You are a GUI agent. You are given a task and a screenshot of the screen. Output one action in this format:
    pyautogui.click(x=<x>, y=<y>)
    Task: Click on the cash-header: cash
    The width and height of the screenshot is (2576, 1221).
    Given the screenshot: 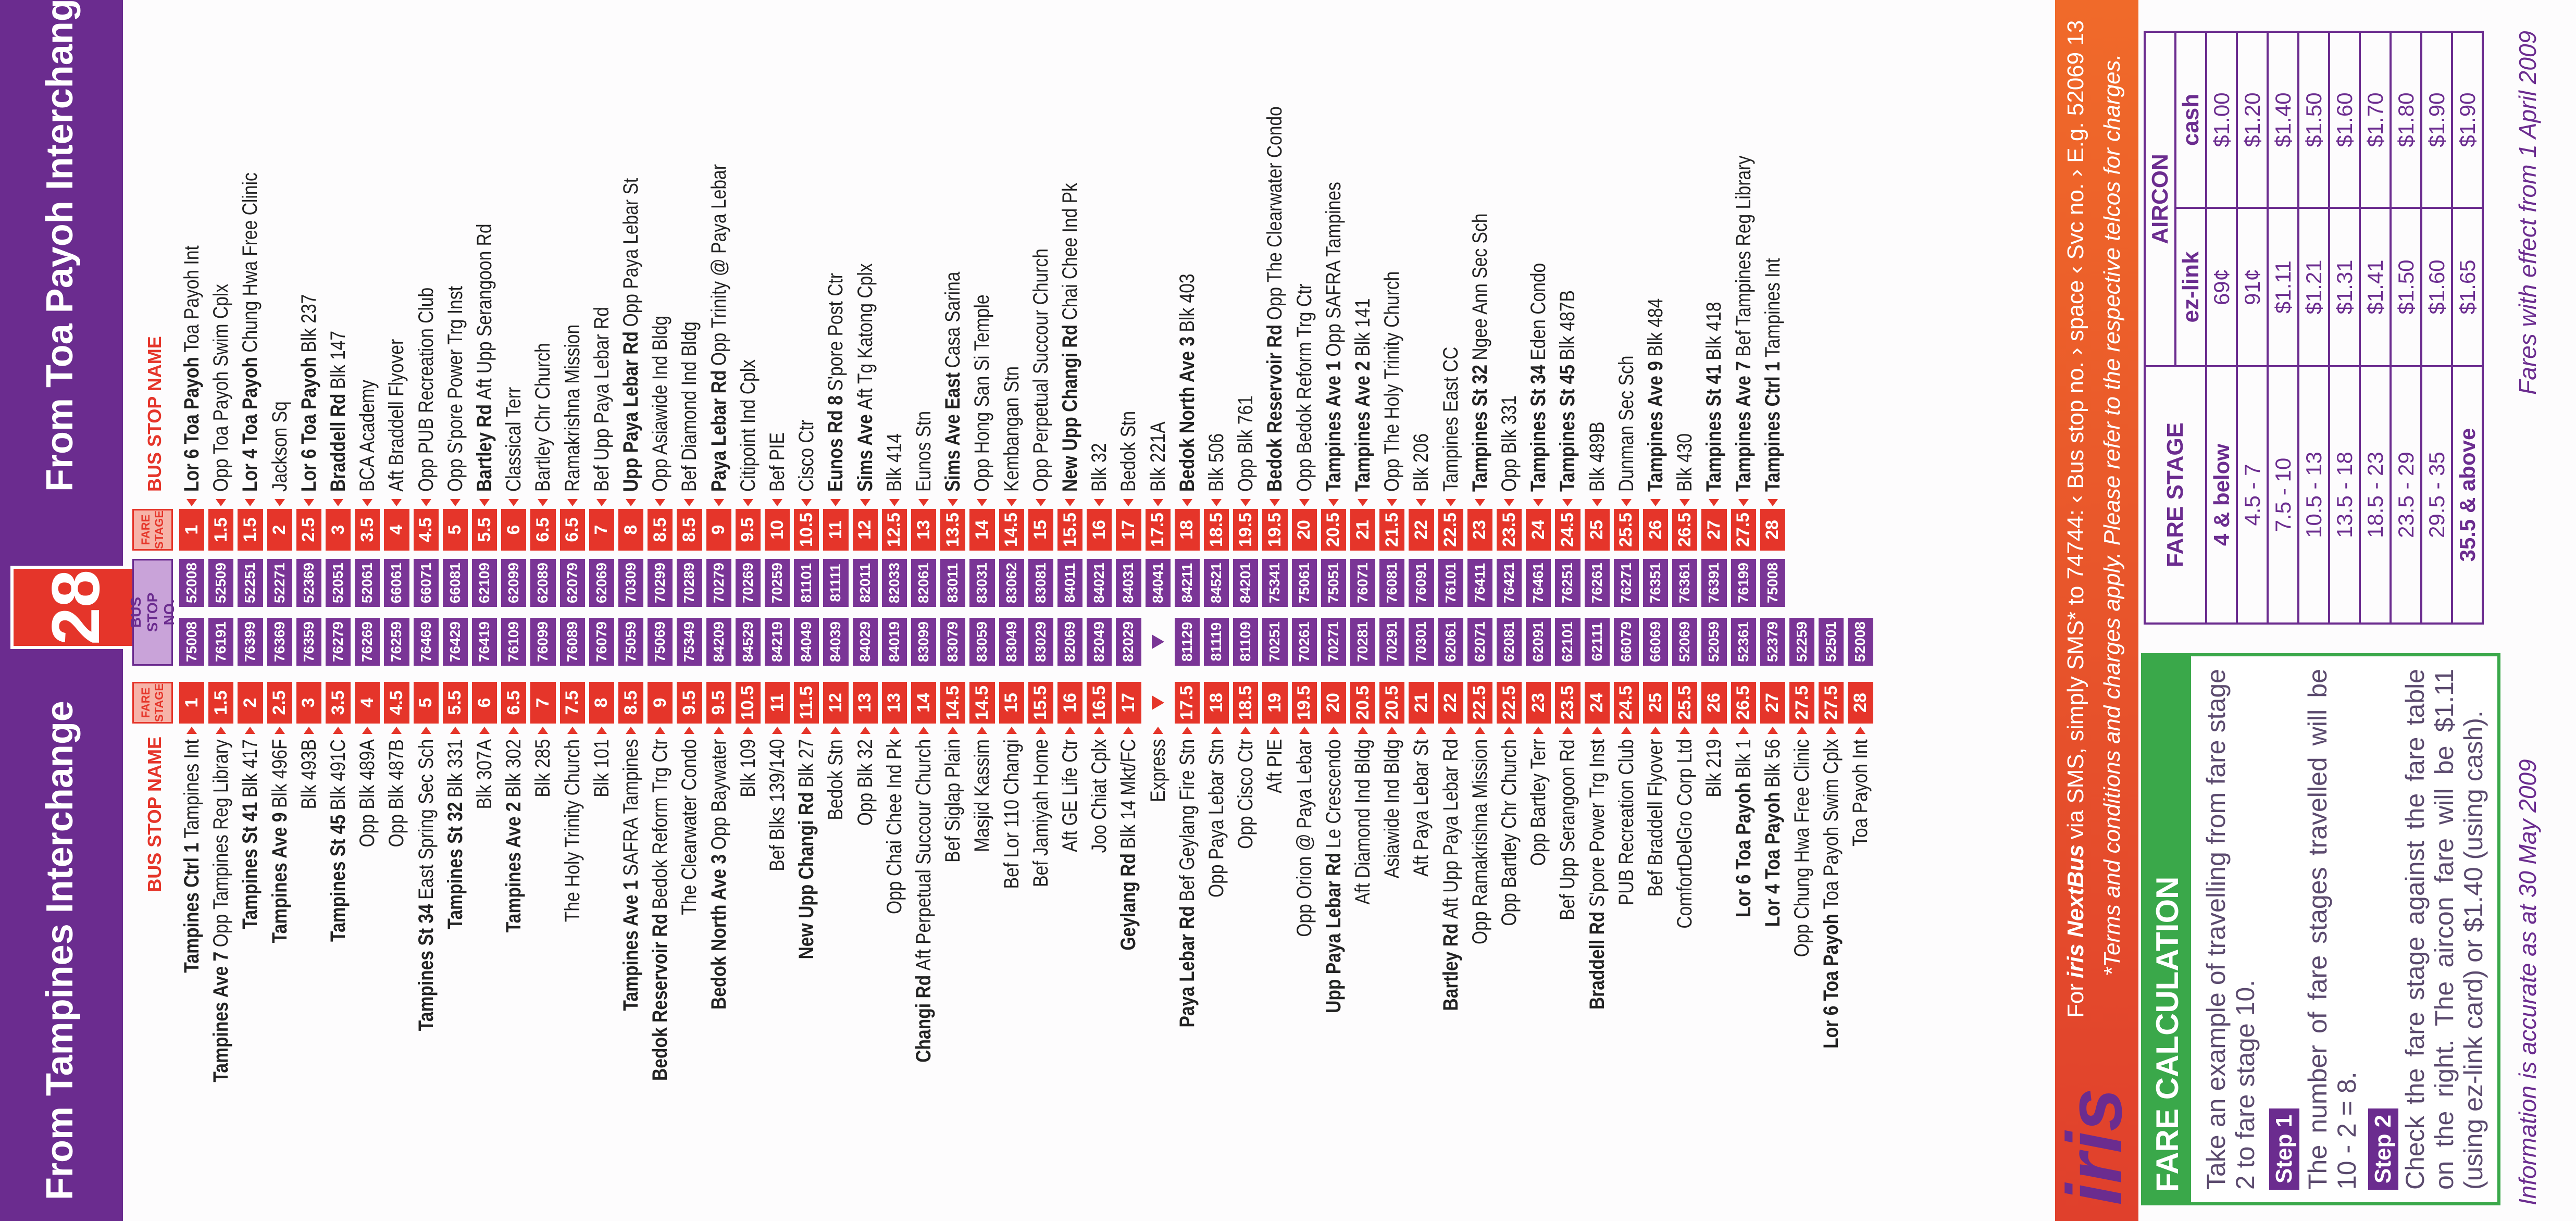 What is the action you would take?
    pyautogui.click(x=2190, y=120)
    